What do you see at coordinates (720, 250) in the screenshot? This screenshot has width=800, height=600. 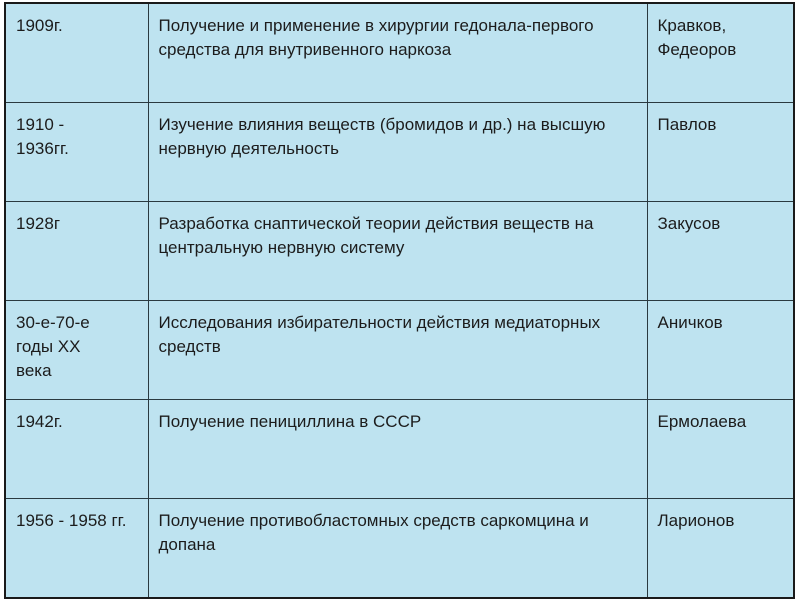 I see `person-cell: Закусов` at bounding box center [720, 250].